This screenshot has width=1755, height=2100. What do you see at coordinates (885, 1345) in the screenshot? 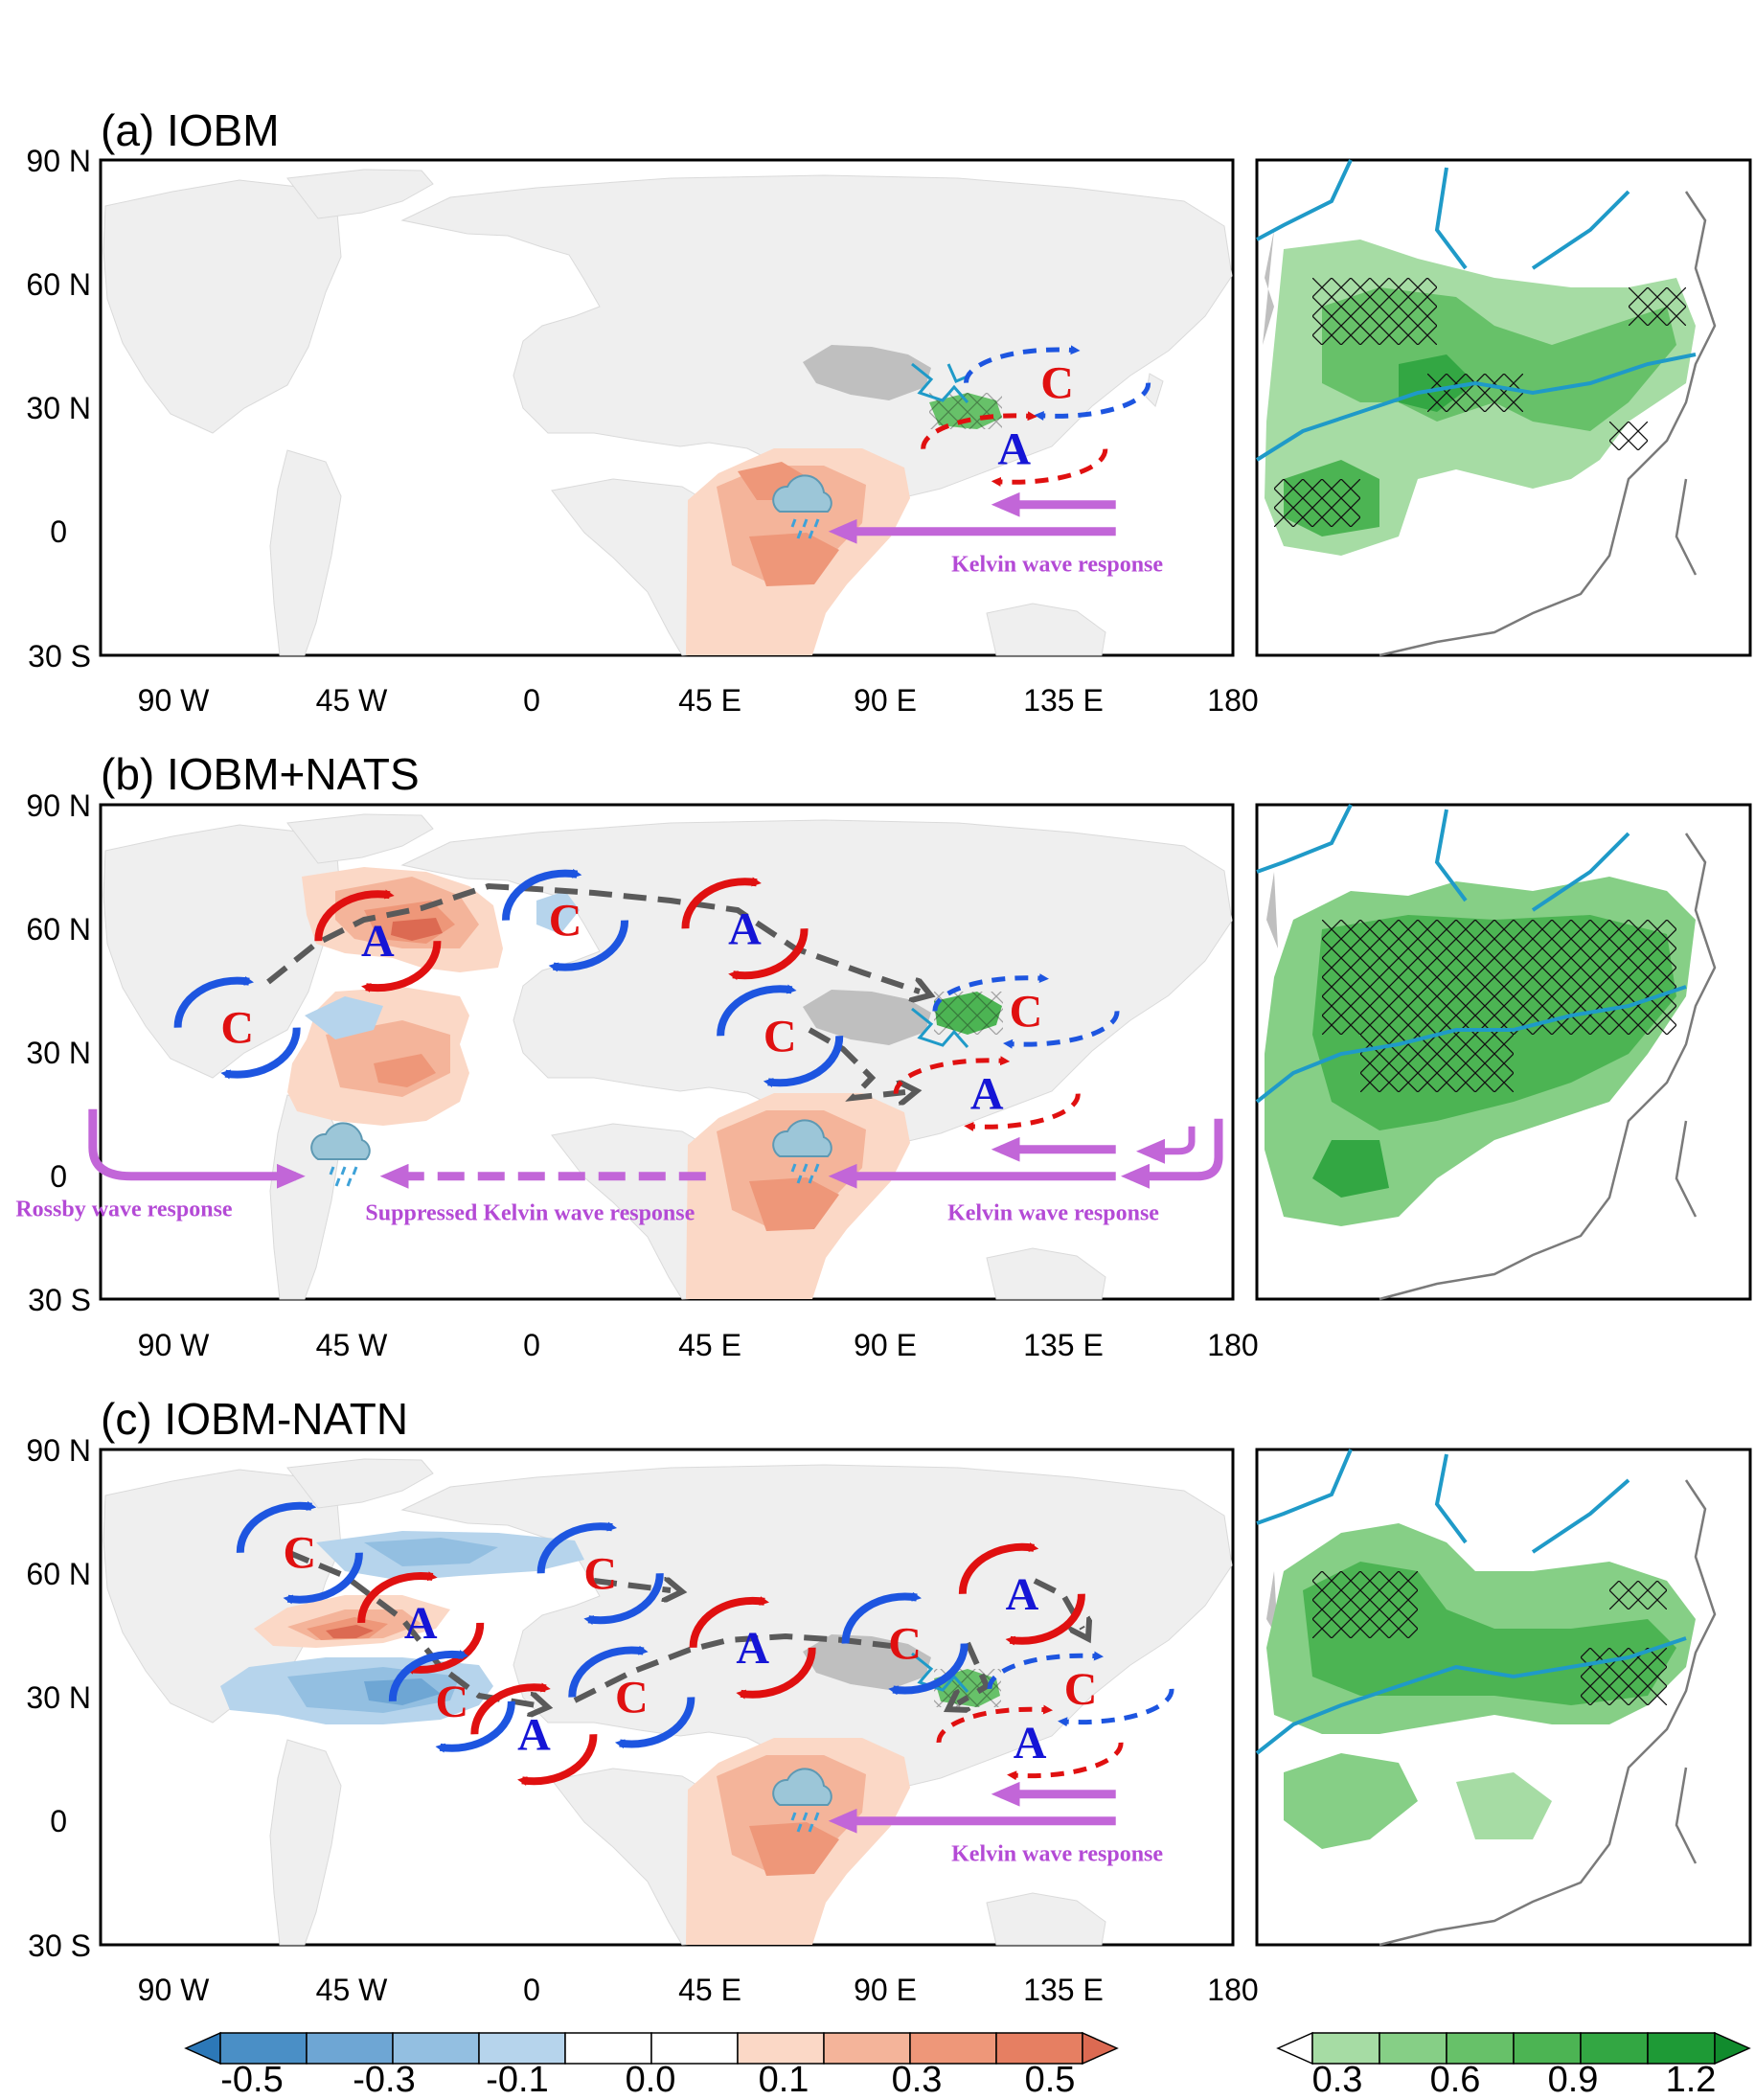
I see `lon-tick: 90 E` at bounding box center [885, 1345].